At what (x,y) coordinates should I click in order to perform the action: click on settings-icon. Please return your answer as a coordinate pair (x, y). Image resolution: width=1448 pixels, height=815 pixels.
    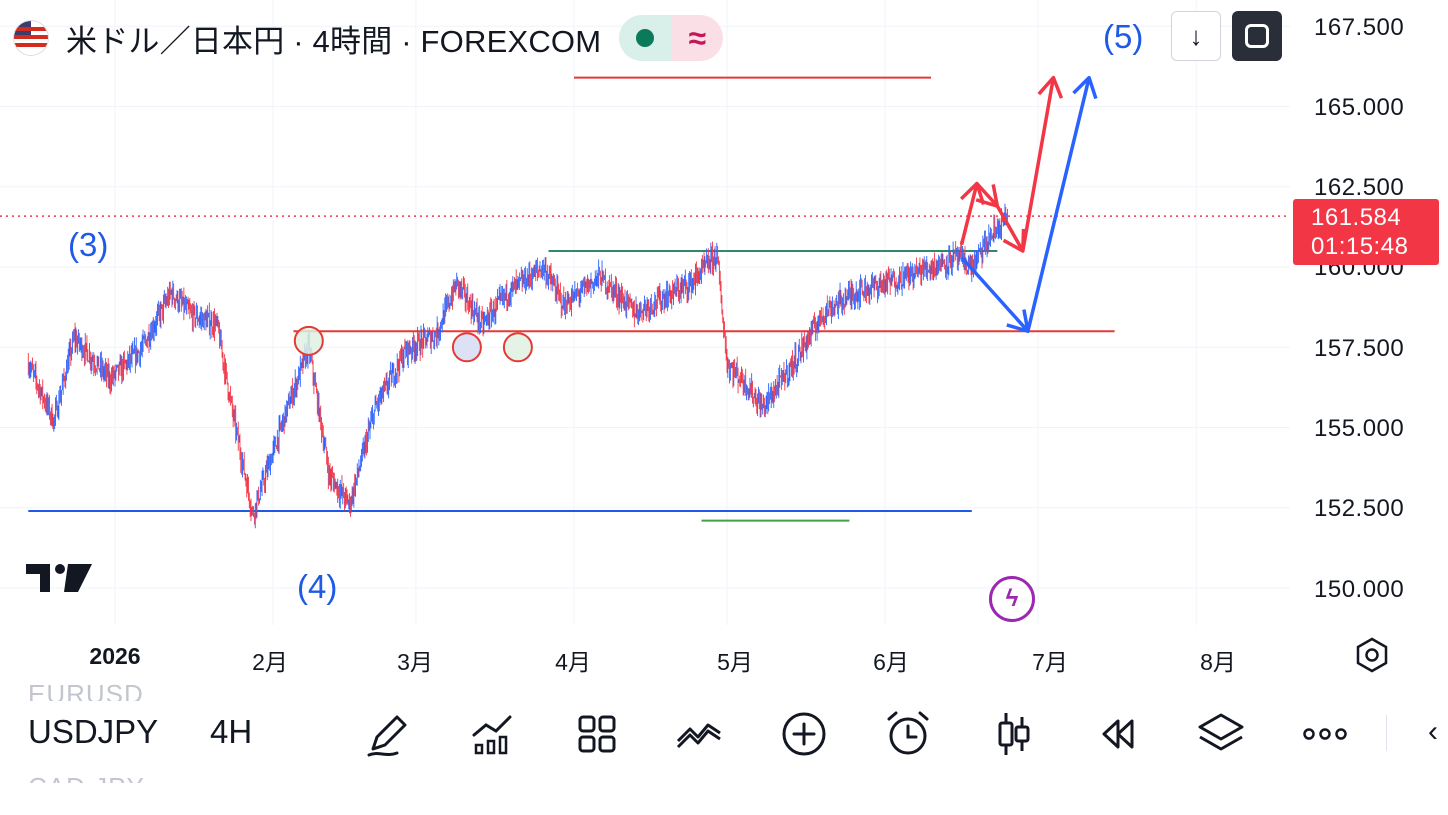
    Looking at the image, I should click on (1372, 655).